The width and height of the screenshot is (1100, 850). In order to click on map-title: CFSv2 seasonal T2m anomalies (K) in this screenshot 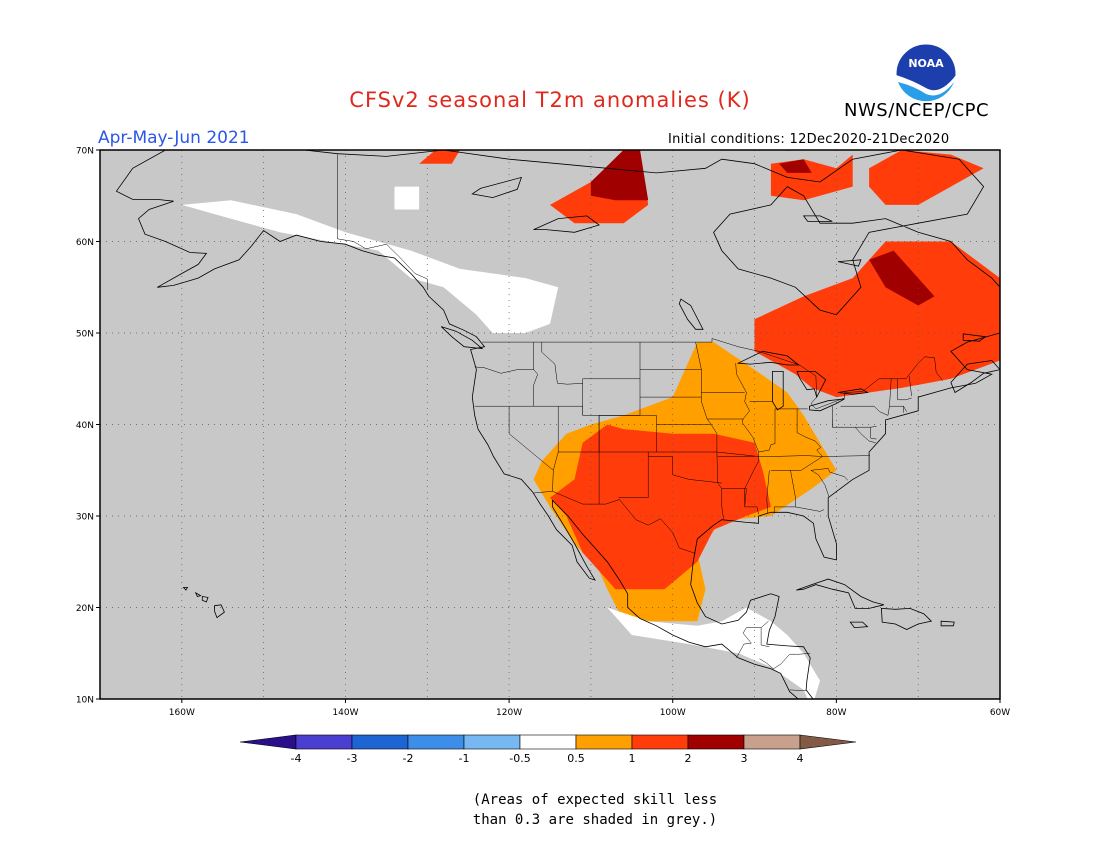, I will do `click(550, 100)`.